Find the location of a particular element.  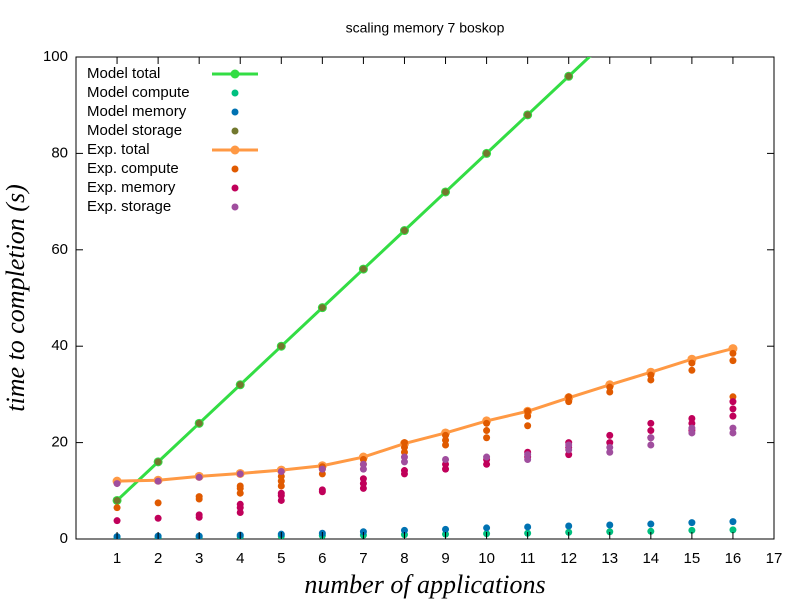

legend-label: Exp. total is located at coordinates (118, 149).